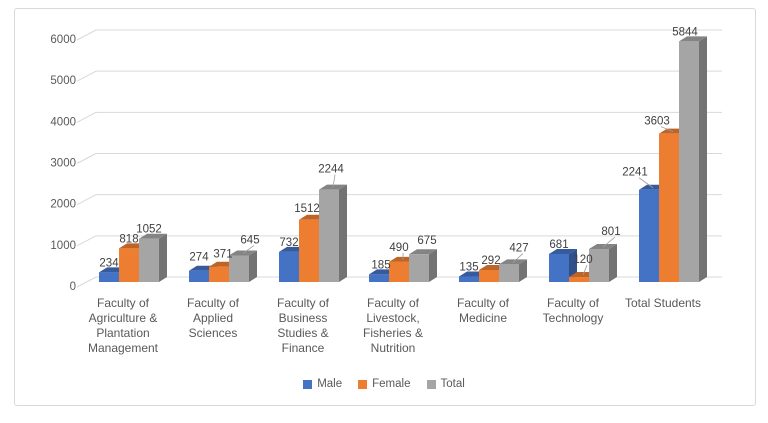 The width and height of the screenshot is (768, 423). What do you see at coordinates (558, 245) in the screenshot?
I see `value-label-male-5: 681` at bounding box center [558, 245].